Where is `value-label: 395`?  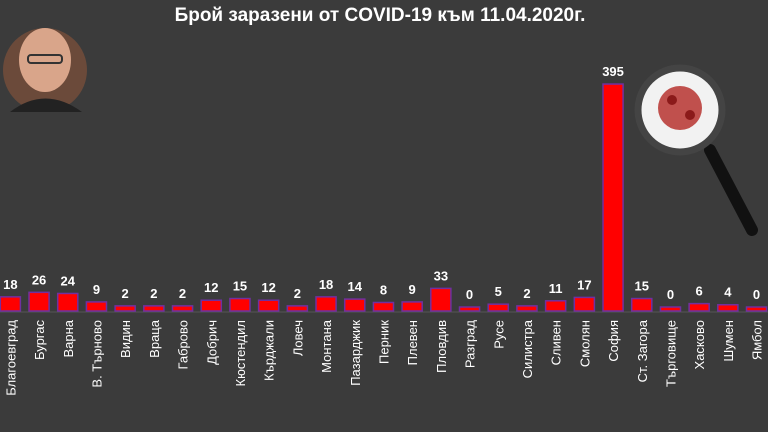 value-label: 395 is located at coordinates (613, 71).